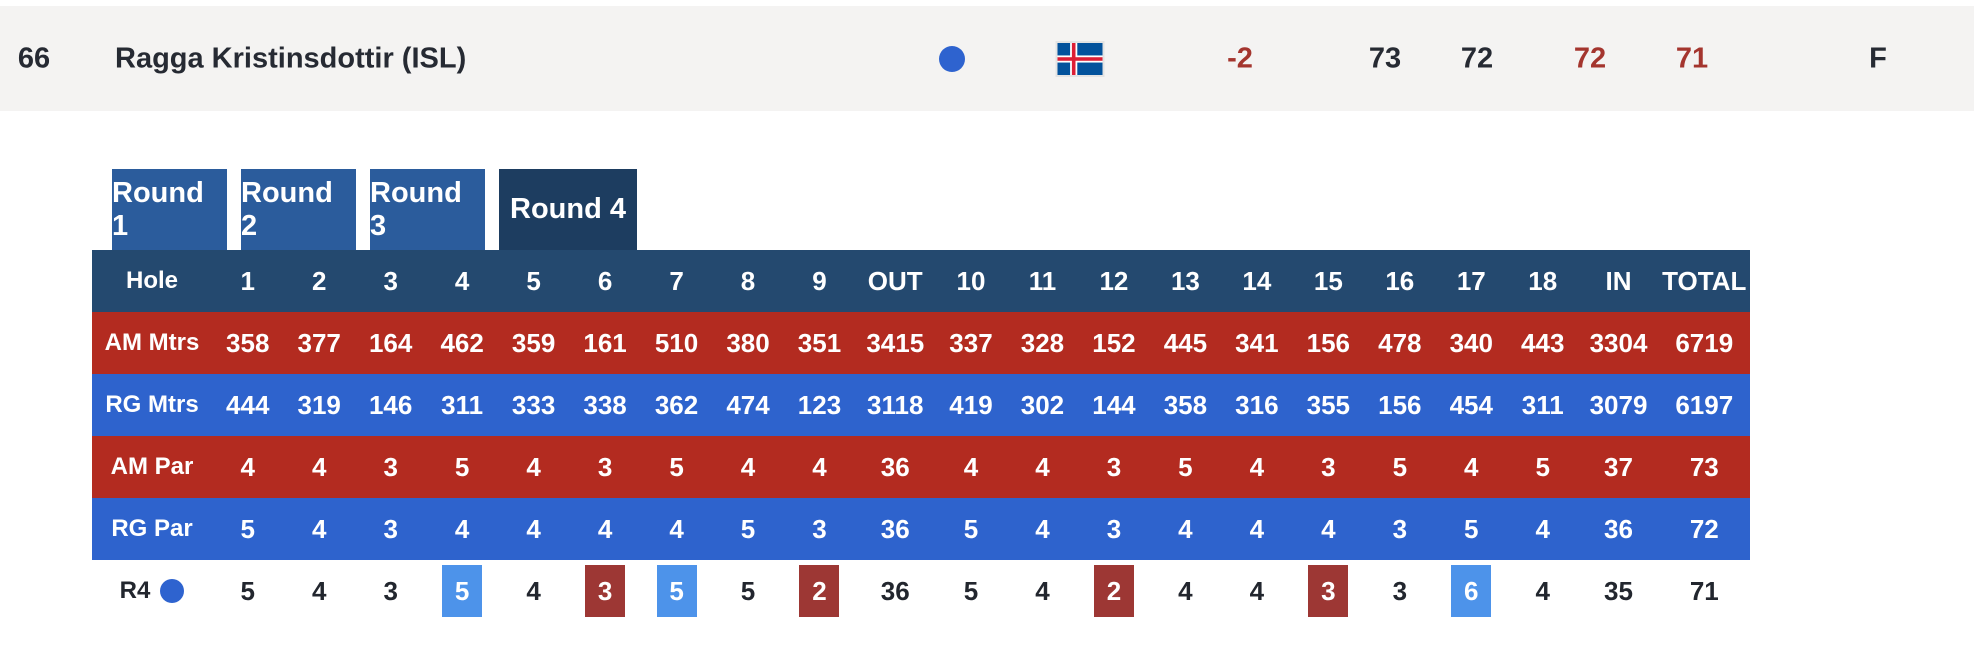  What do you see at coordinates (676, 404) in the screenshot?
I see `scorecard-cell: 362` at bounding box center [676, 404].